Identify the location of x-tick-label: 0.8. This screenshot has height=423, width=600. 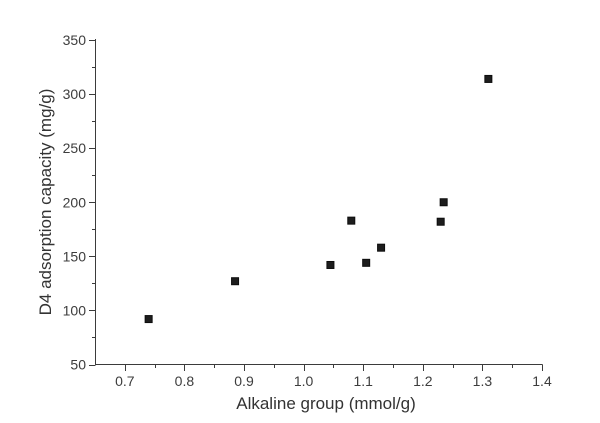
(185, 381).